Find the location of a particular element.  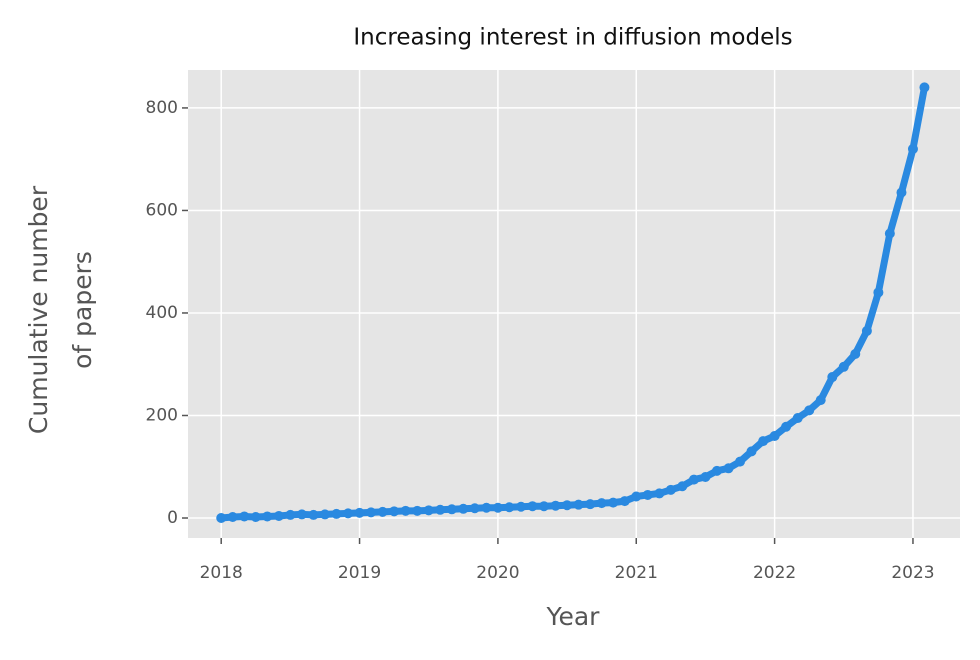

y-axis-label-line: Cumulative number is located at coordinates (38, 309).